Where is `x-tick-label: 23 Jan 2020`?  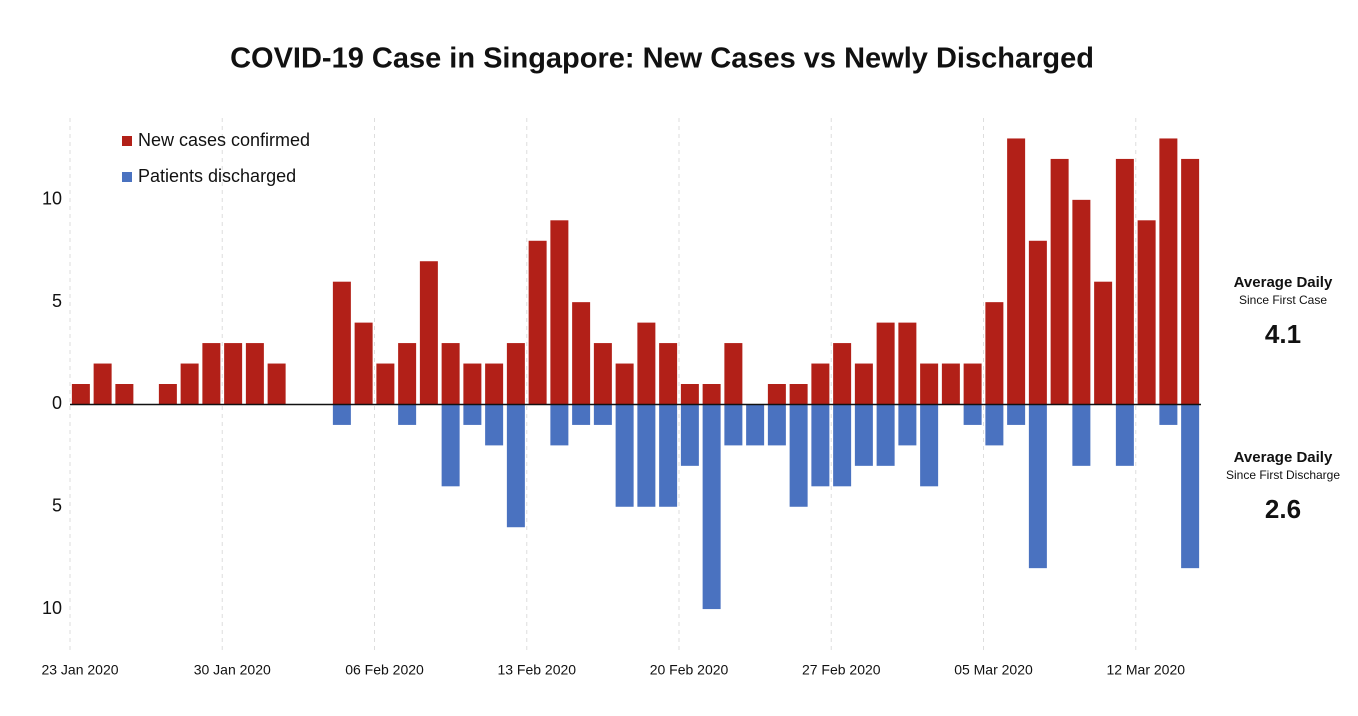 x-tick-label: 23 Jan 2020 is located at coordinates (79, 670).